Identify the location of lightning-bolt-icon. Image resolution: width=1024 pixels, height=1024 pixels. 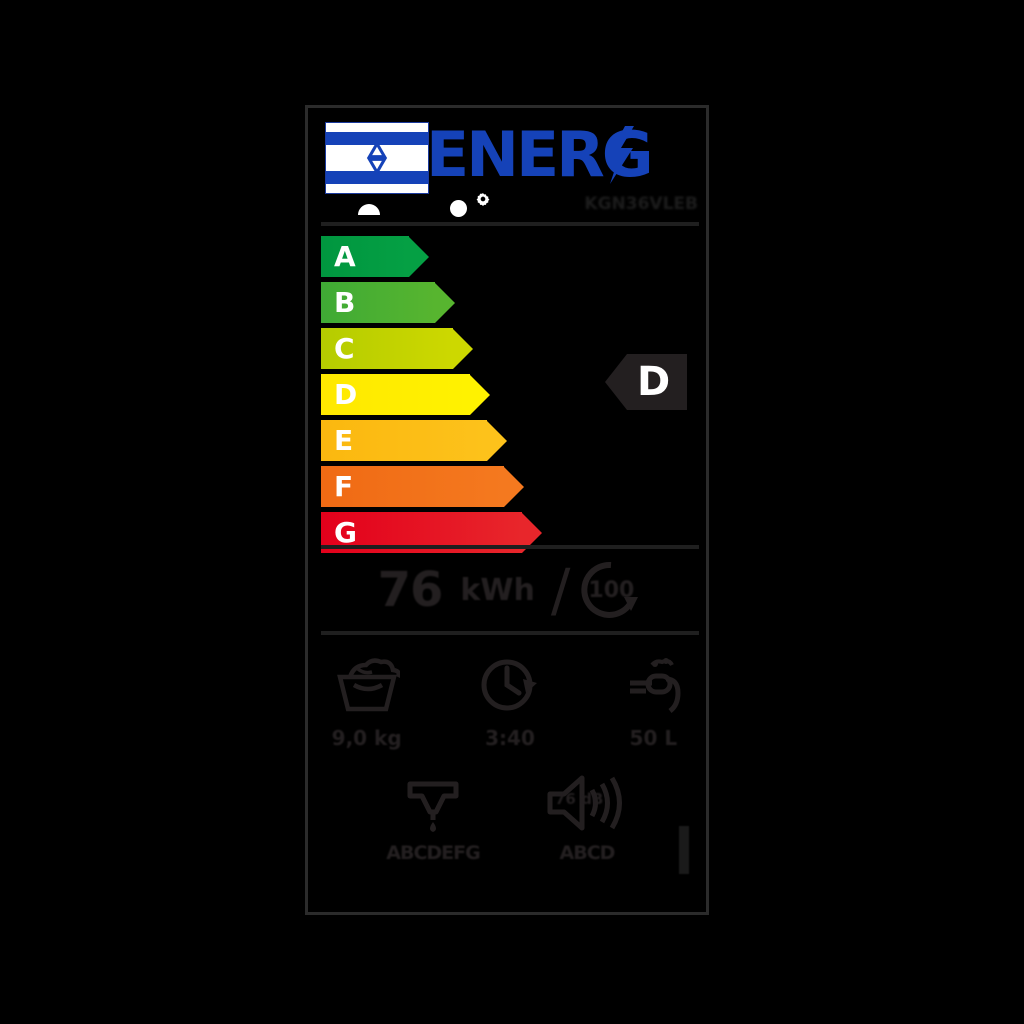
(620, 155).